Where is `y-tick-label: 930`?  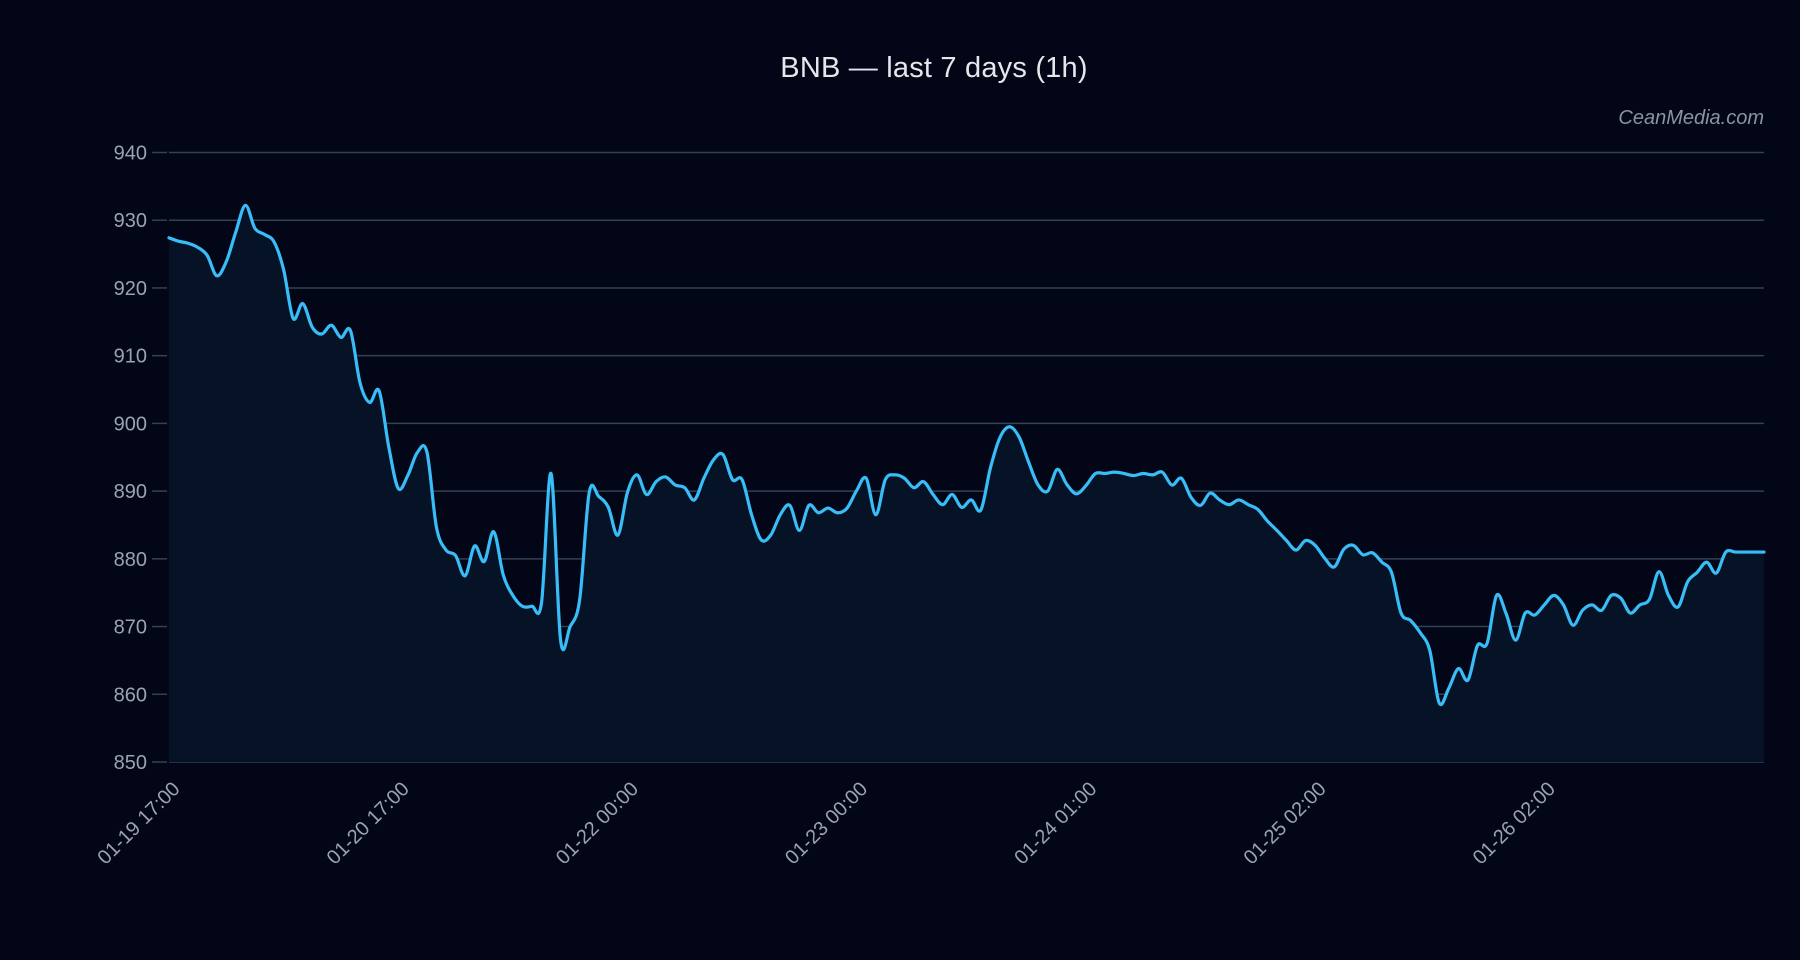 y-tick-label: 930 is located at coordinates (130, 221).